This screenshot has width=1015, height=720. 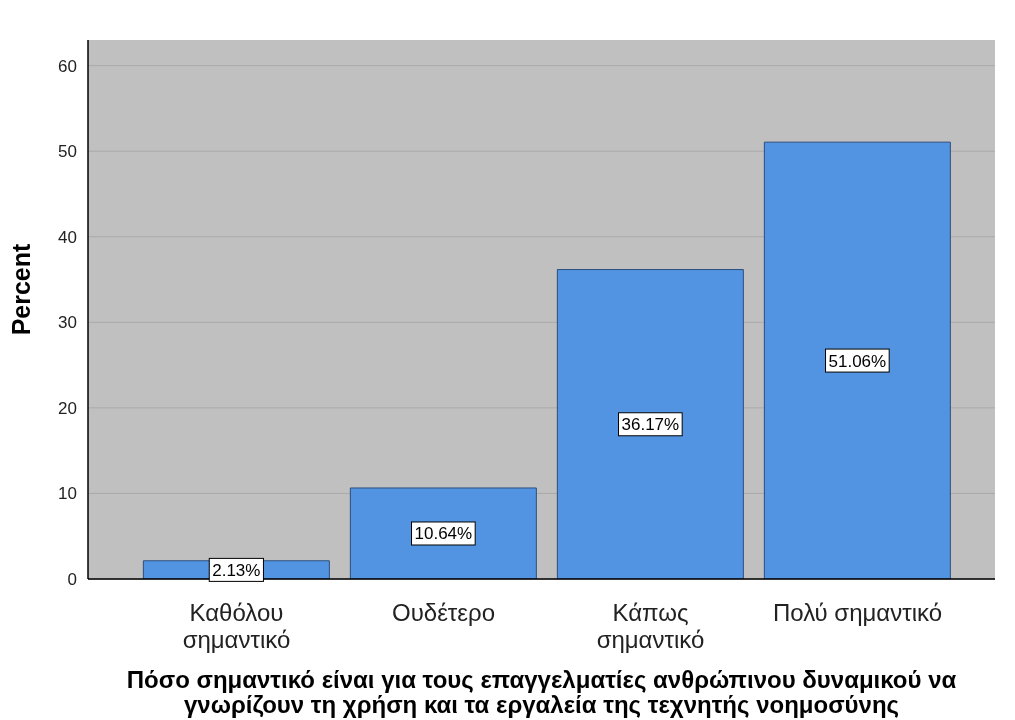 What do you see at coordinates (443, 612) in the screenshot?
I see `x-tick-label: Ουδέτερο` at bounding box center [443, 612].